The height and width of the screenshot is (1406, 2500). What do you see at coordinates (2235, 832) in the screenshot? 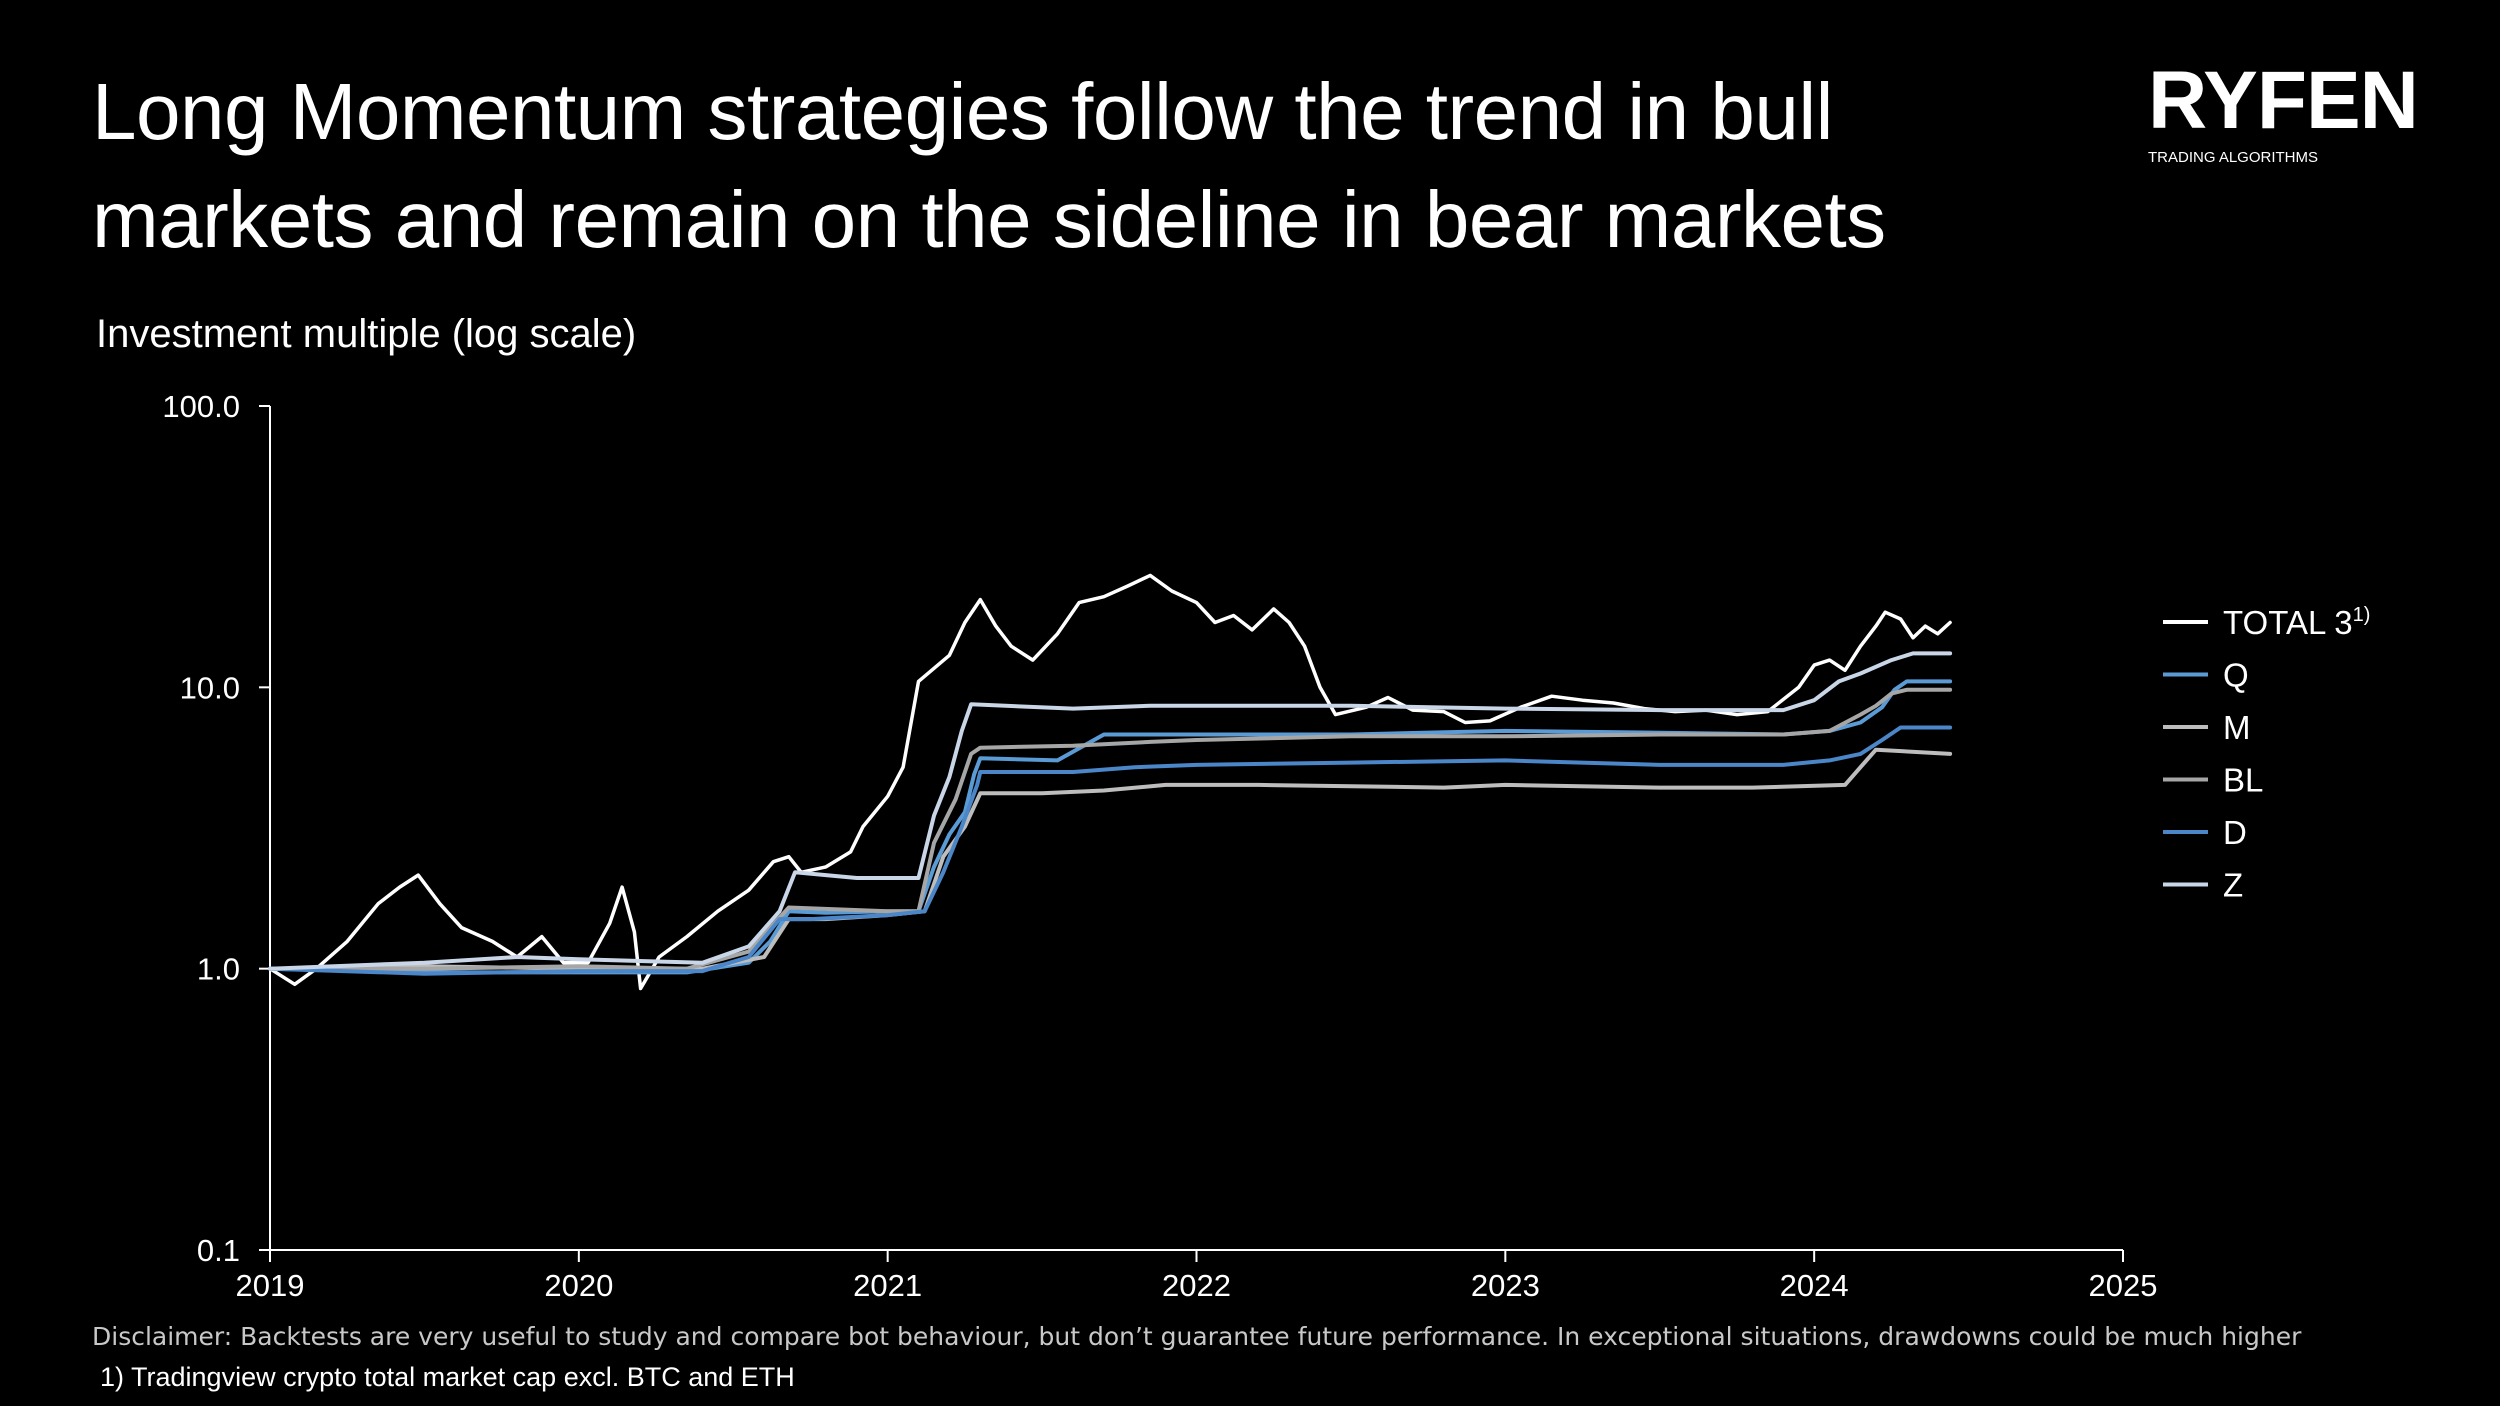
I see `legend-label-d: D` at bounding box center [2235, 832].